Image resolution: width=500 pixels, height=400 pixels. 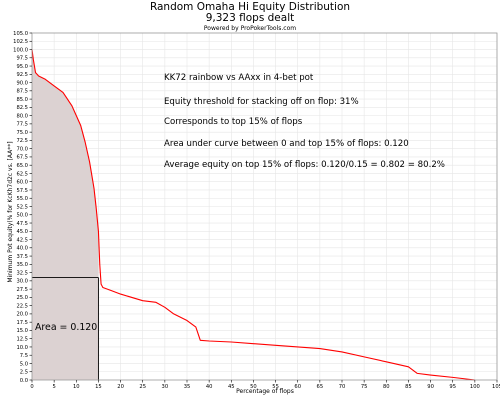 I want to click on y-tick-label: 97.5, so click(x=22, y=59).